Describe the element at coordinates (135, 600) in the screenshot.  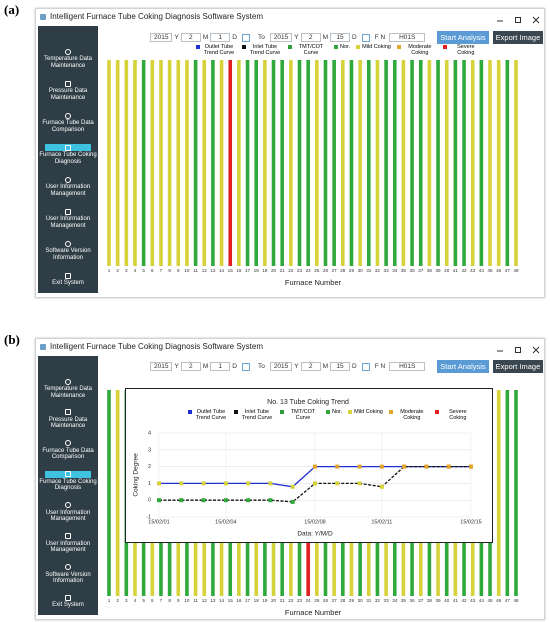
I see `tube-label: 4` at that location.